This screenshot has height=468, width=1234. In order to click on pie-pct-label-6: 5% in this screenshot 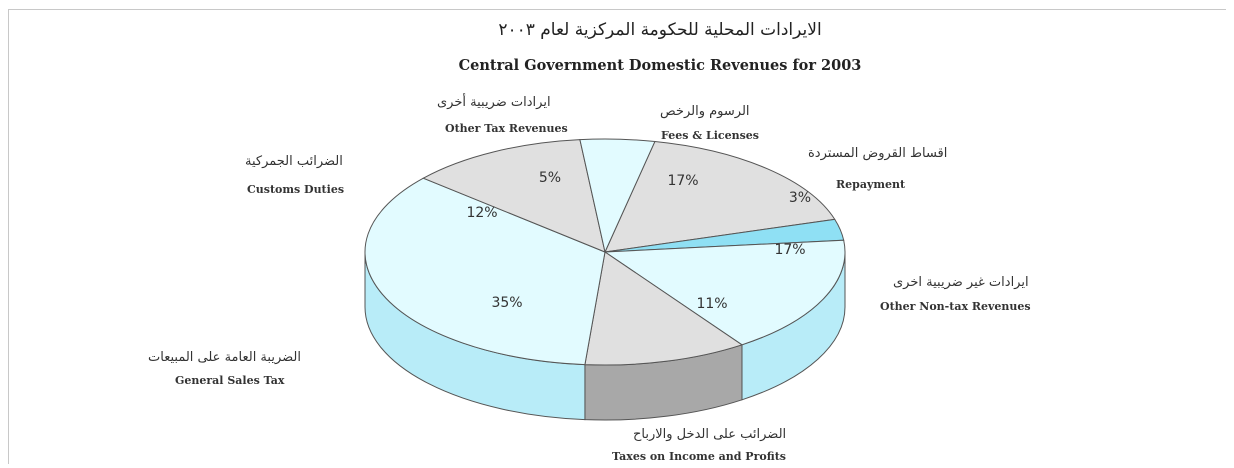, I will do `click(550, 178)`.